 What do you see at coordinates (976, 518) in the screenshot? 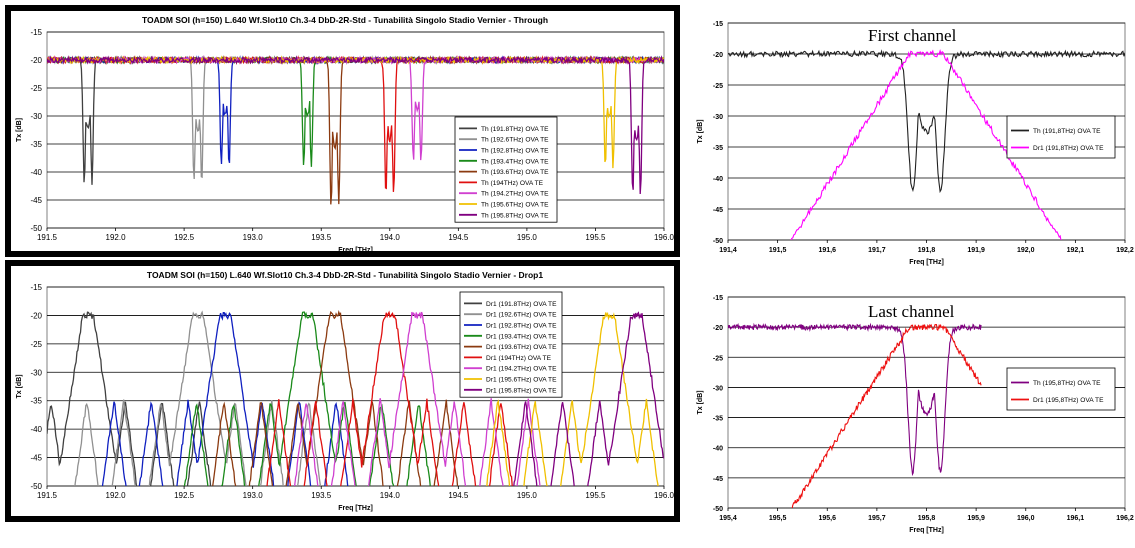
I see `x-tick-label: 195,9` at bounding box center [976, 518].